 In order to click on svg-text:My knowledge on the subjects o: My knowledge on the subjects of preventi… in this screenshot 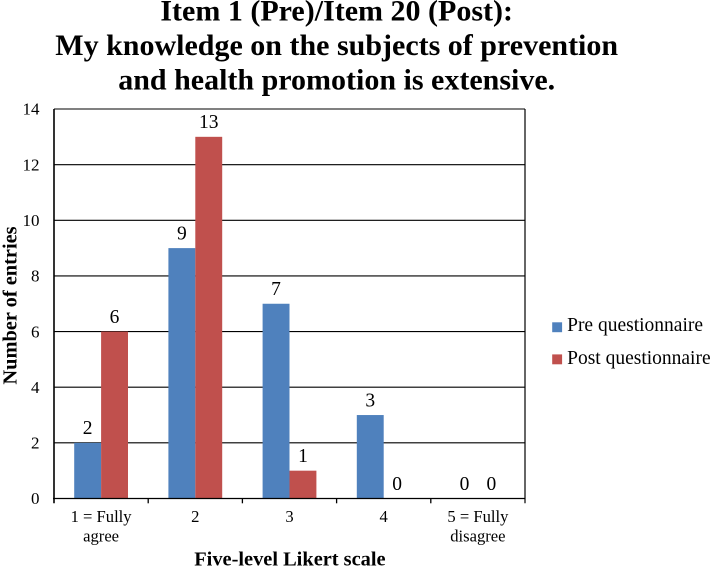, I will do `click(336, 45)`.